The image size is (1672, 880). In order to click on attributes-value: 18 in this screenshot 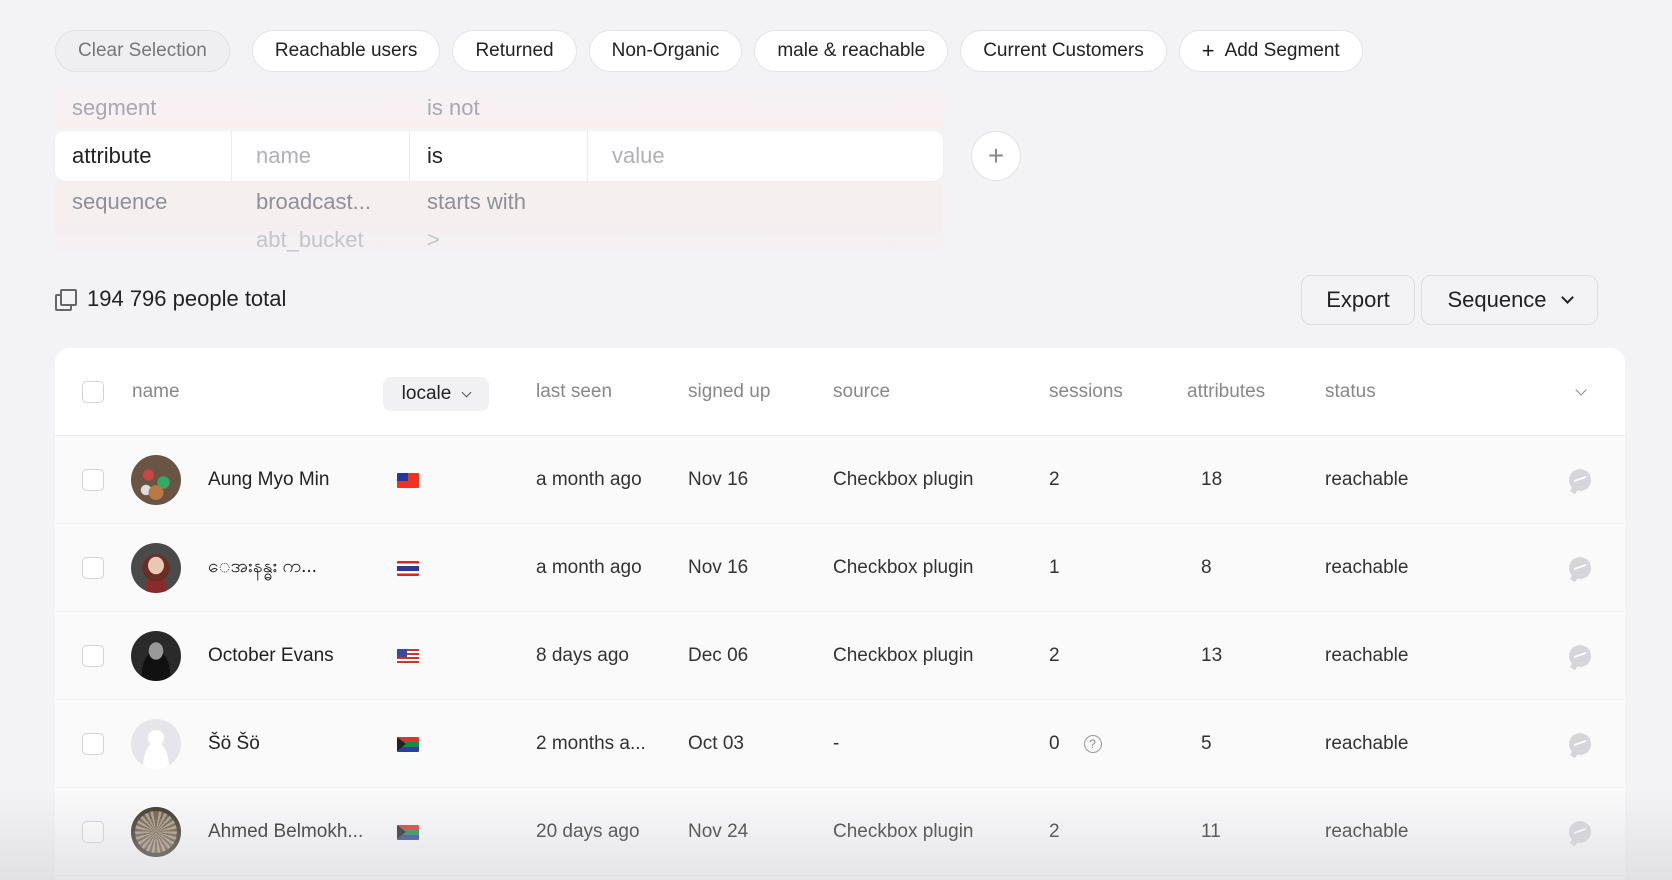, I will do `click(1212, 479)`.